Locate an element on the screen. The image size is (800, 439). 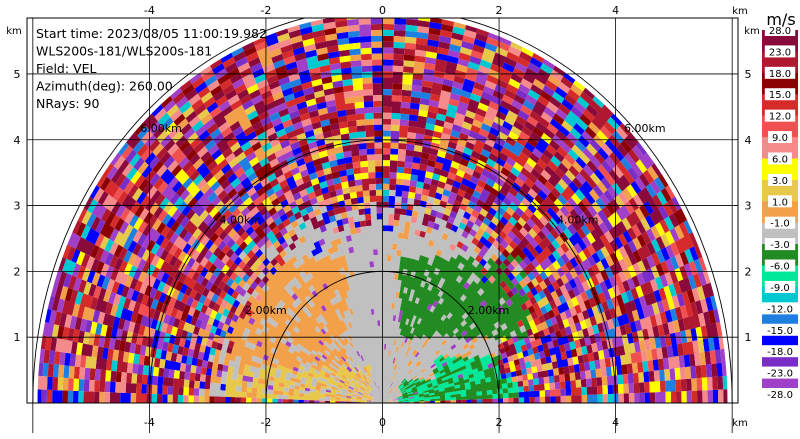
y-tick-label-left: 1 is located at coordinates (17, 337).